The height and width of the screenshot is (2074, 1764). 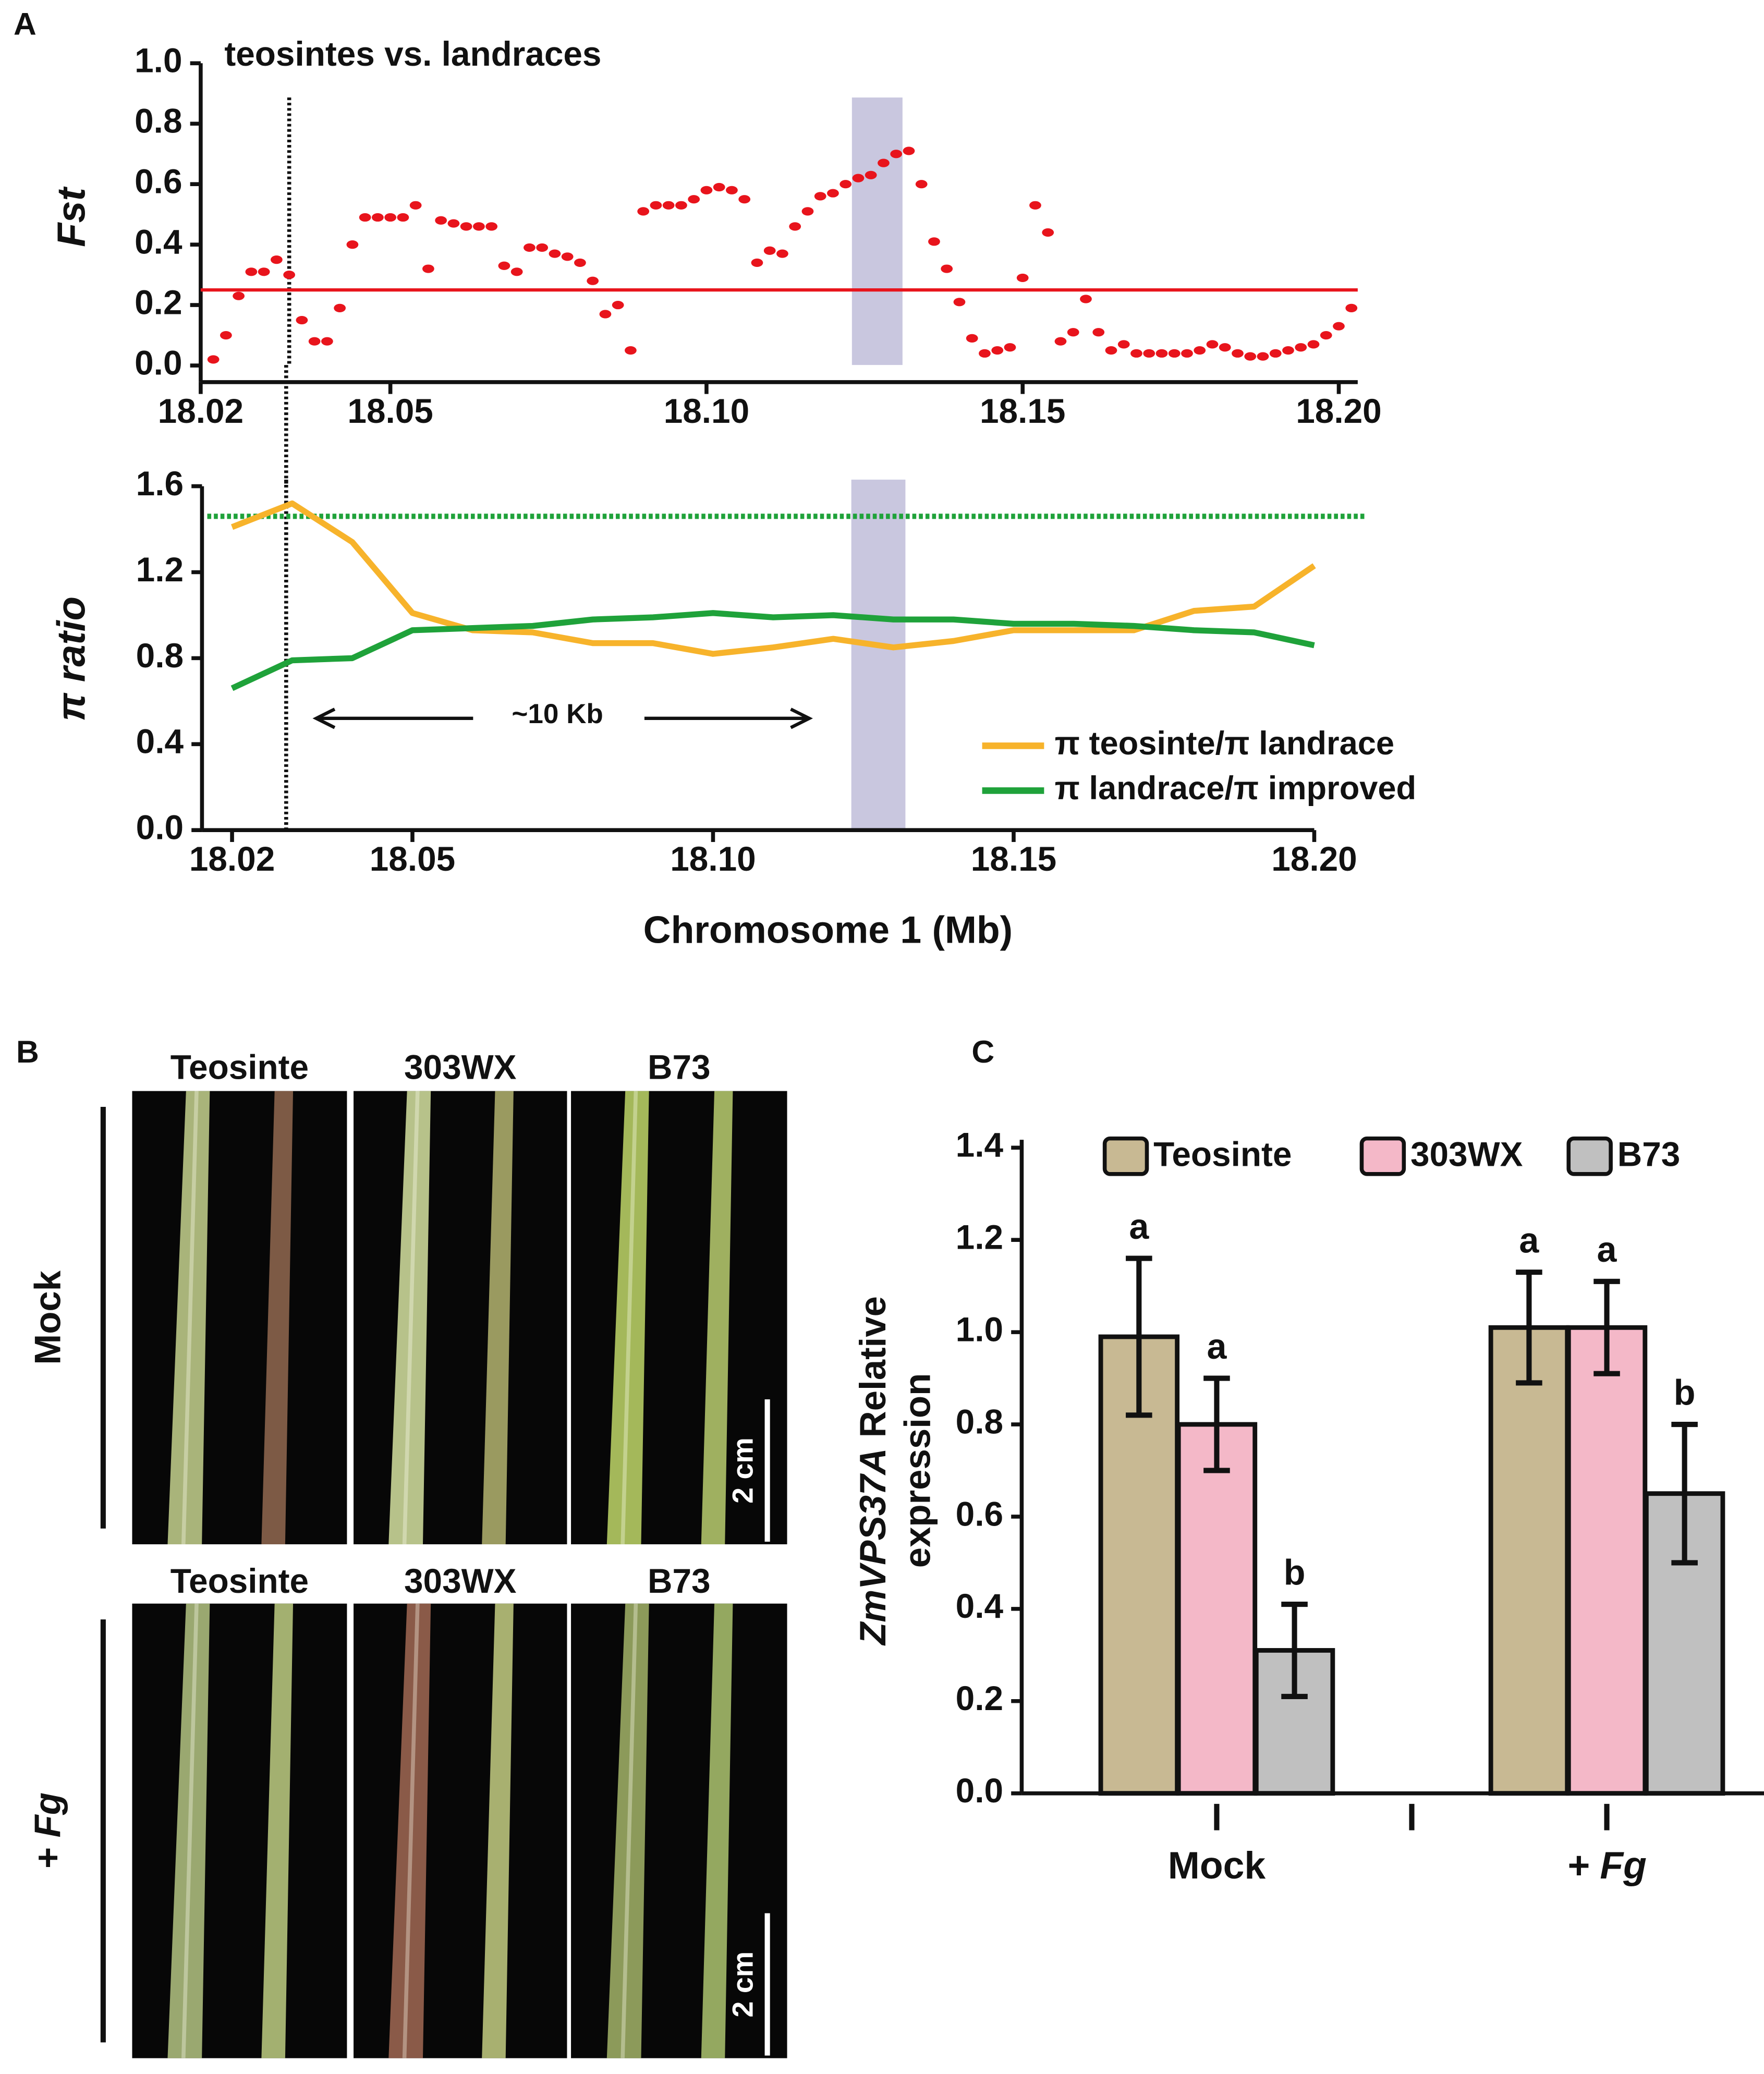 I want to click on row-label: + Fg, so click(x=48, y=1831).